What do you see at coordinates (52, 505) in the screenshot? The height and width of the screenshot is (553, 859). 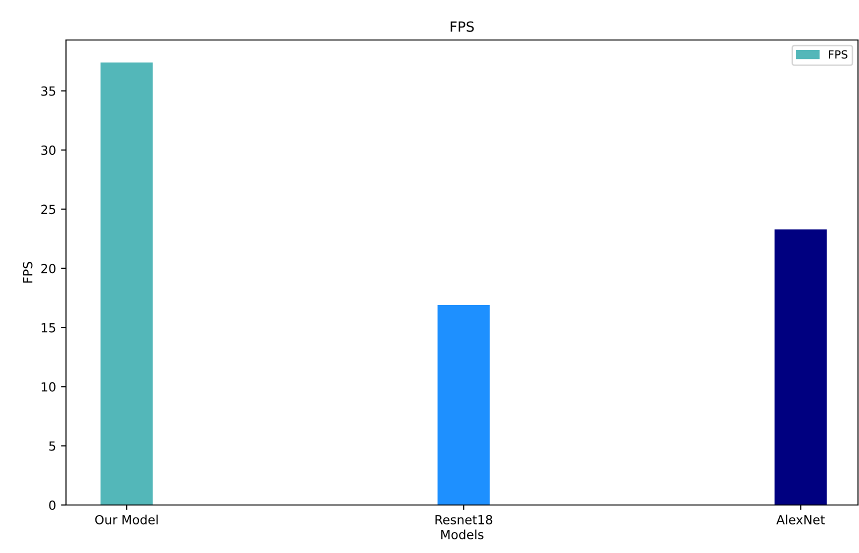 I see `y-tick-label: 0` at bounding box center [52, 505].